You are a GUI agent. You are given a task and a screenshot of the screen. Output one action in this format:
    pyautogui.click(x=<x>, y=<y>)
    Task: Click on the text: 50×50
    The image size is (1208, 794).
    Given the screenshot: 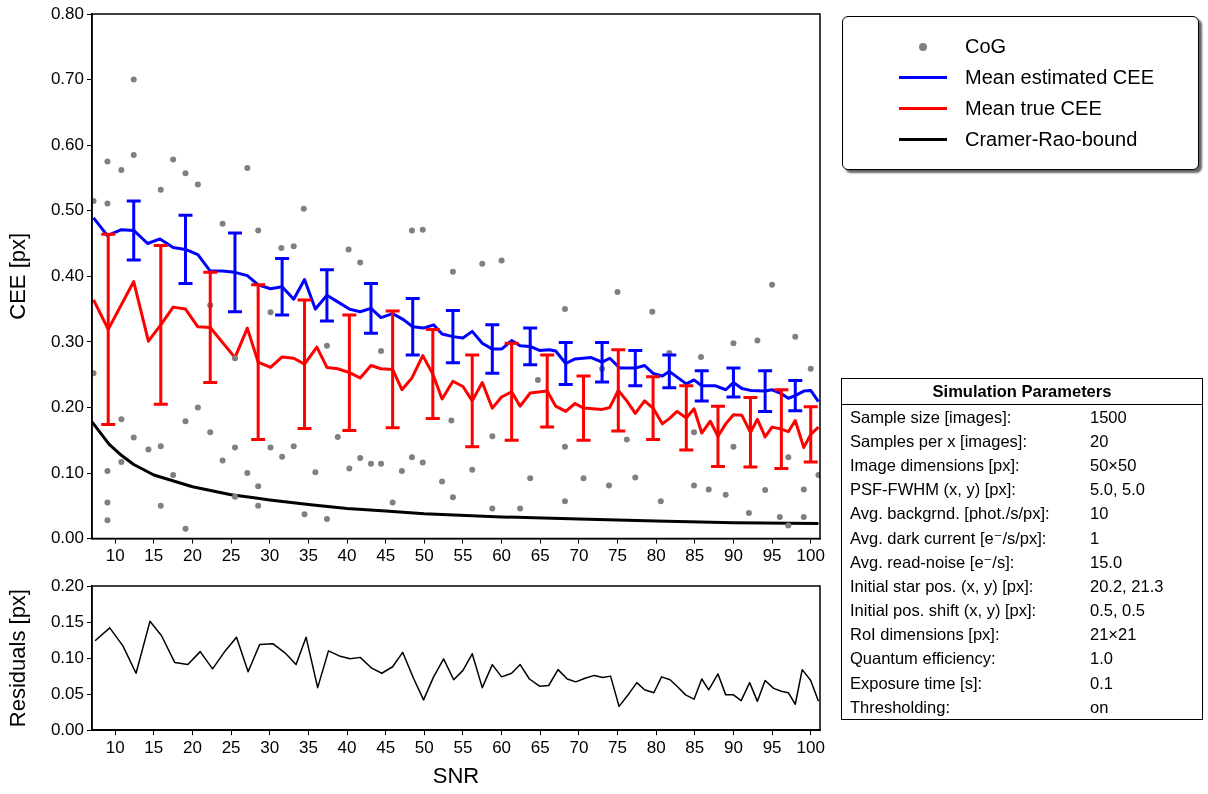 What is the action you would take?
    pyautogui.click(x=1113, y=465)
    